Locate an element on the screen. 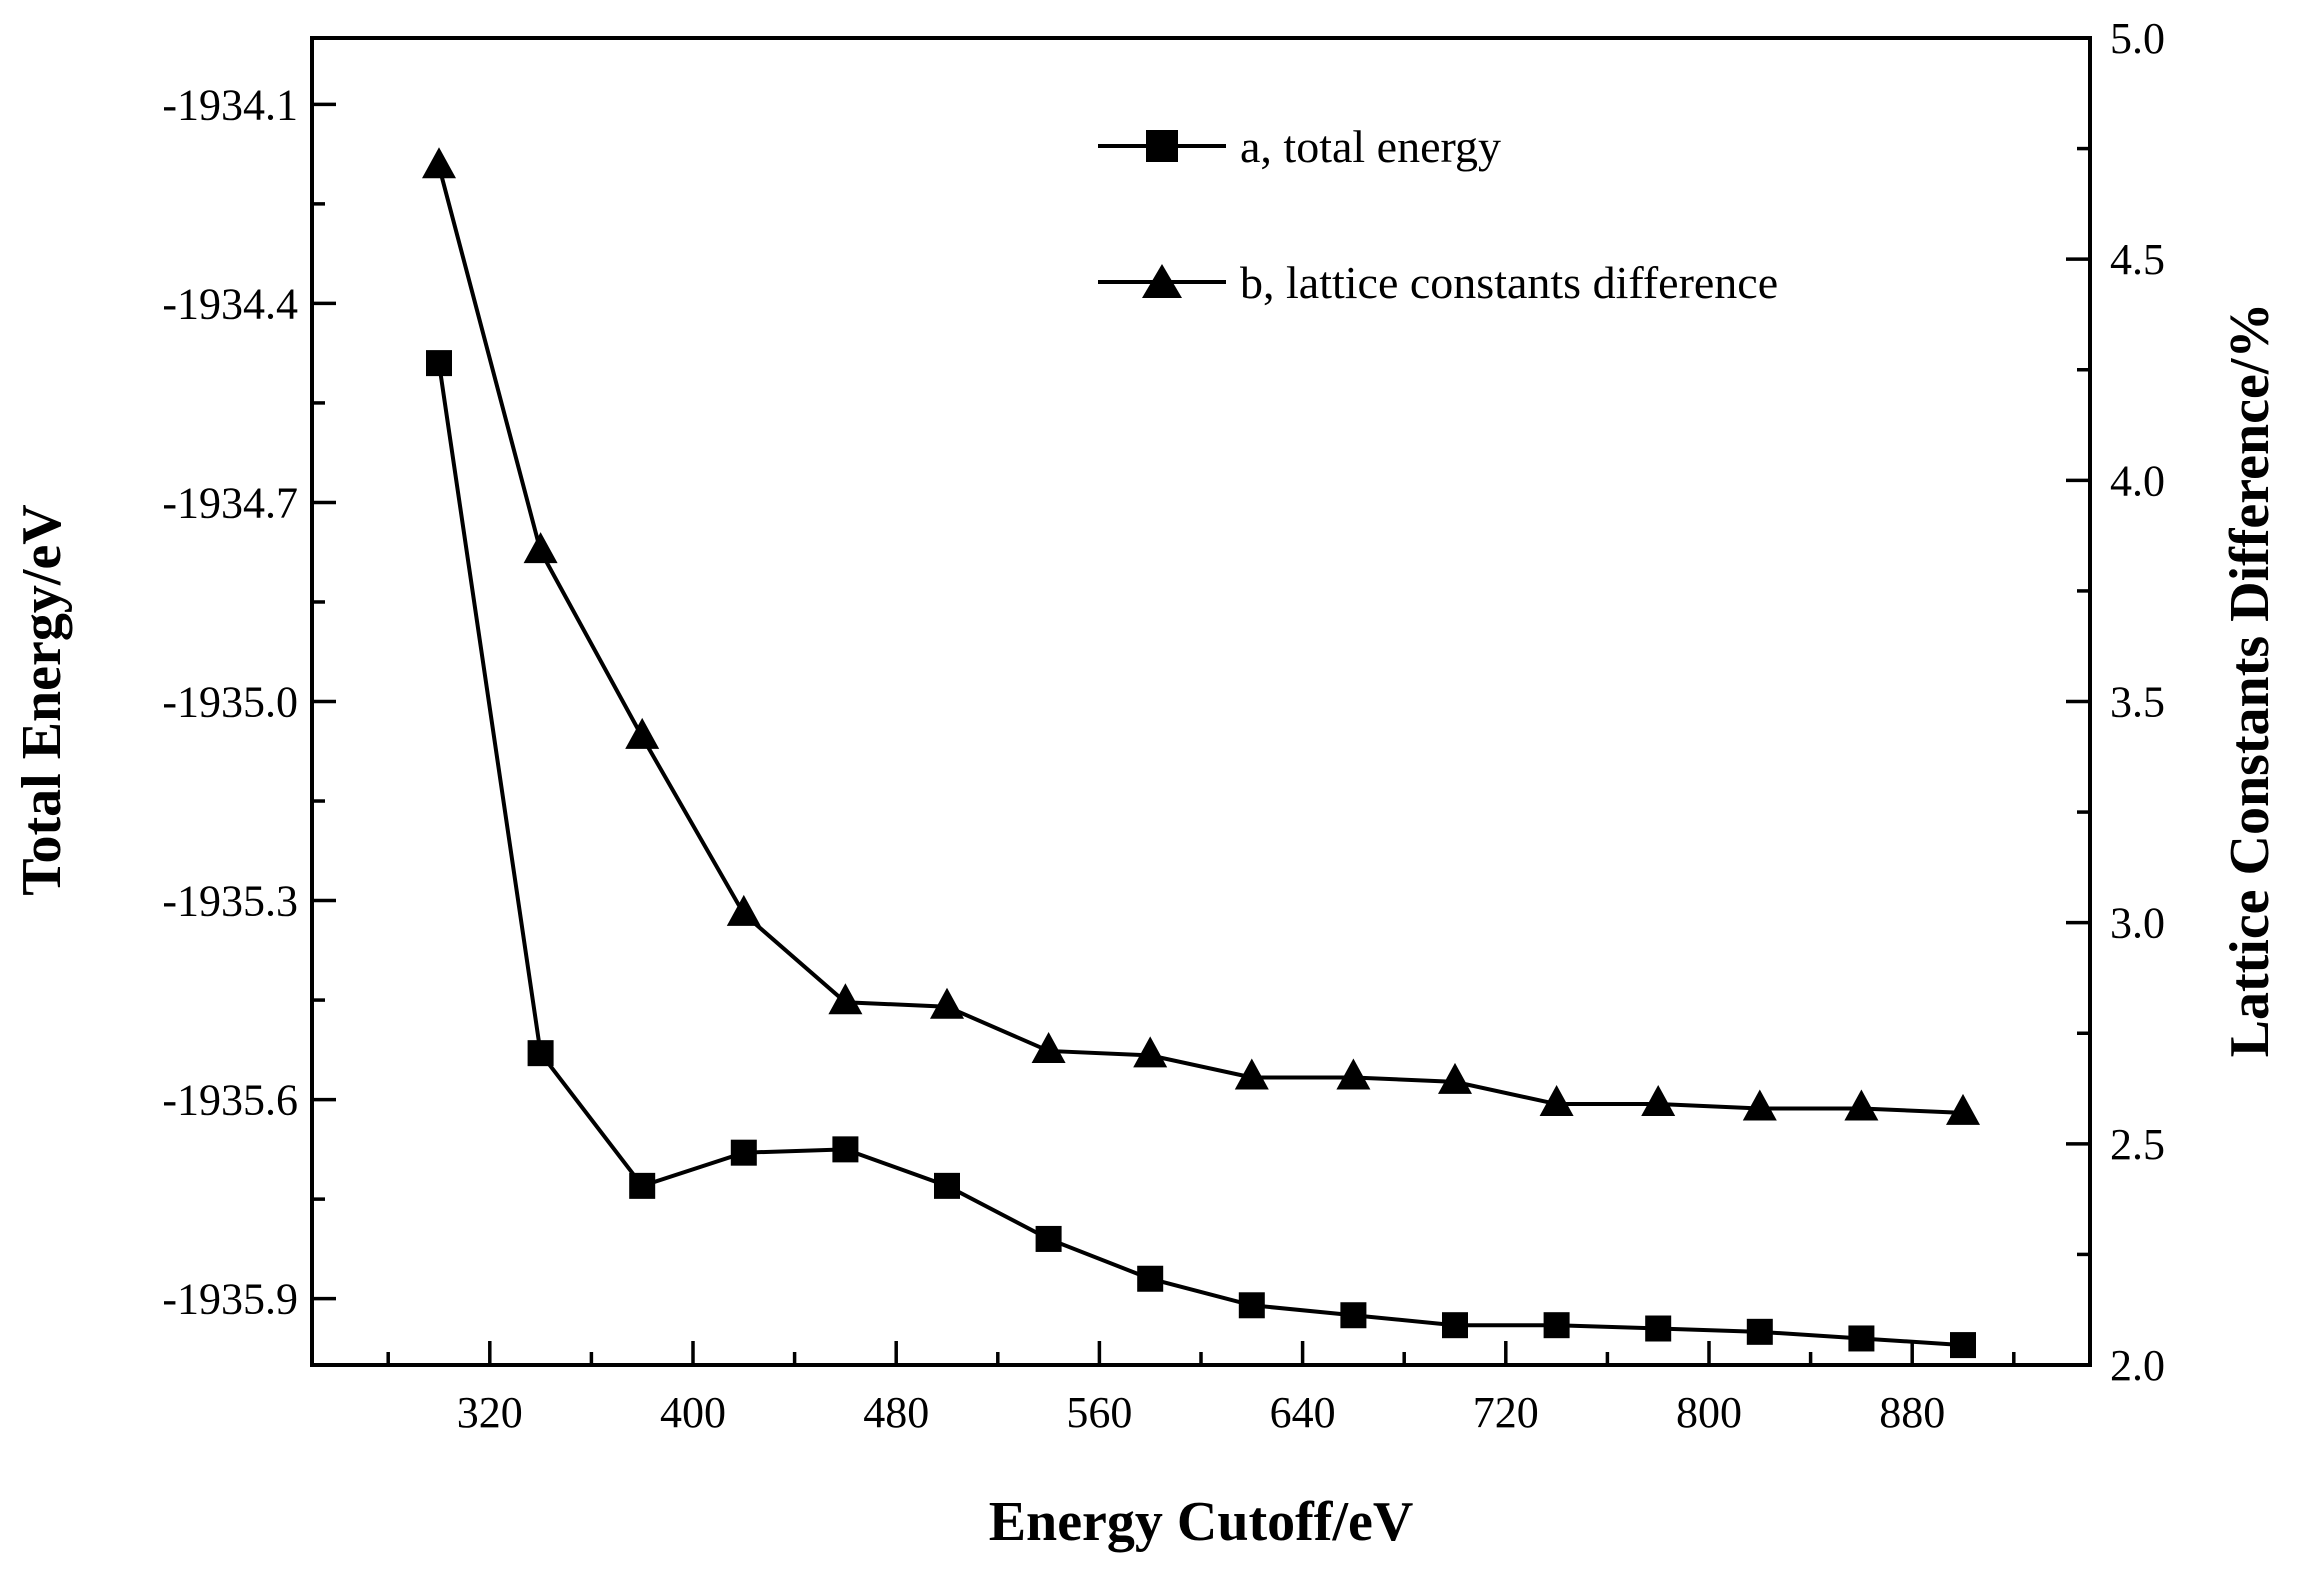 The height and width of the screenshot is (1577, 2302). right-y-axis-title: Lattice Constants Difference/% is located at coordinates (2250, 680).